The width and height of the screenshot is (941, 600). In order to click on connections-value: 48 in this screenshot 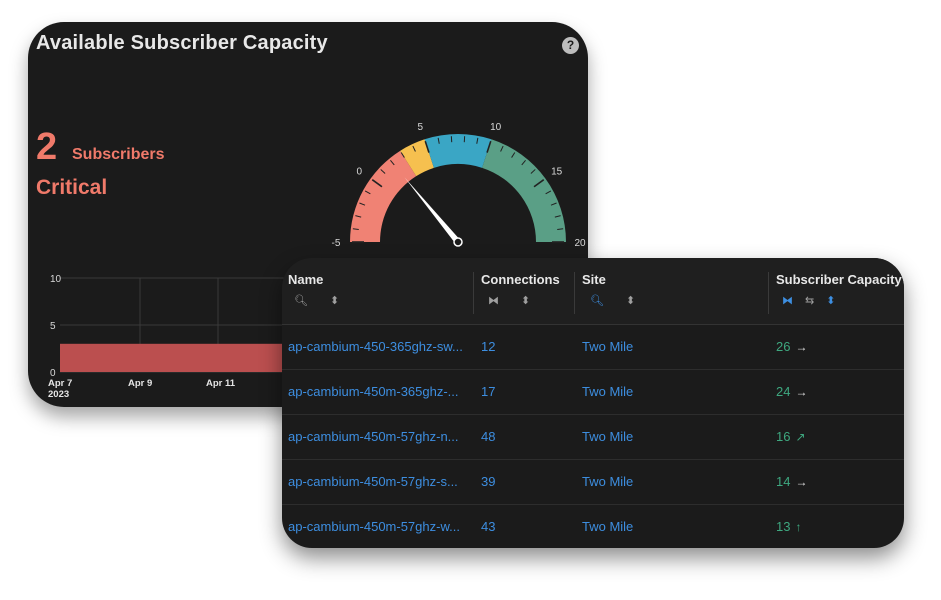, I will do `click(488, 436)`.